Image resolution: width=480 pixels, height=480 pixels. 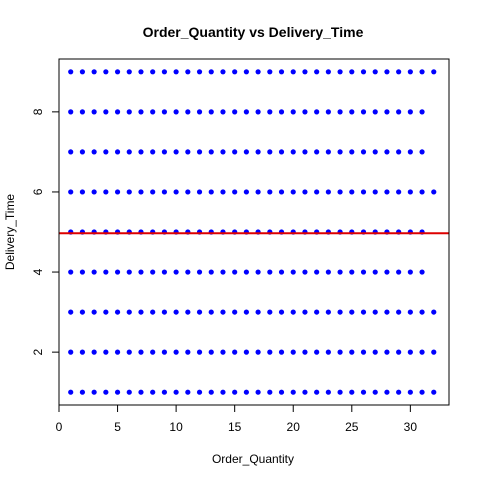 I want to click on y-tick-label: 8, so click(x=38, y=111).